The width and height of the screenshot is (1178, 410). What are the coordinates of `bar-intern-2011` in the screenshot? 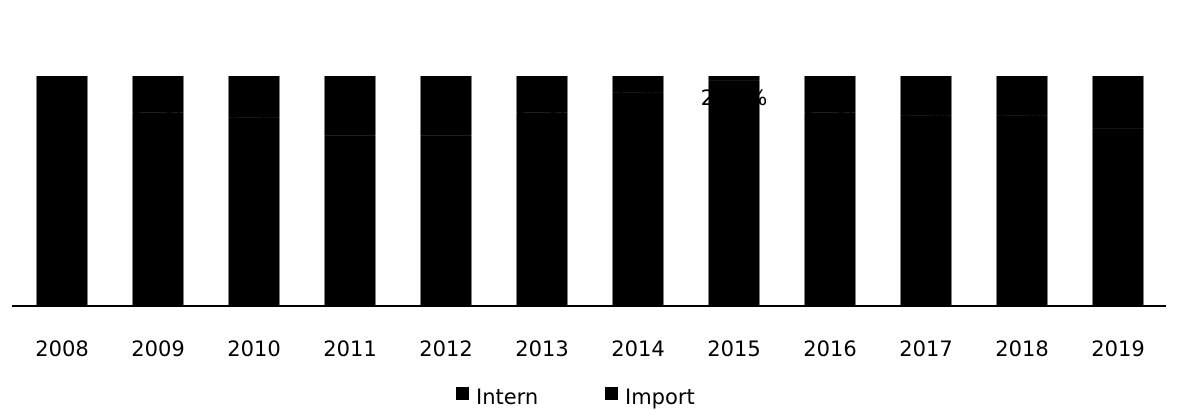 It's located at (350, 220).